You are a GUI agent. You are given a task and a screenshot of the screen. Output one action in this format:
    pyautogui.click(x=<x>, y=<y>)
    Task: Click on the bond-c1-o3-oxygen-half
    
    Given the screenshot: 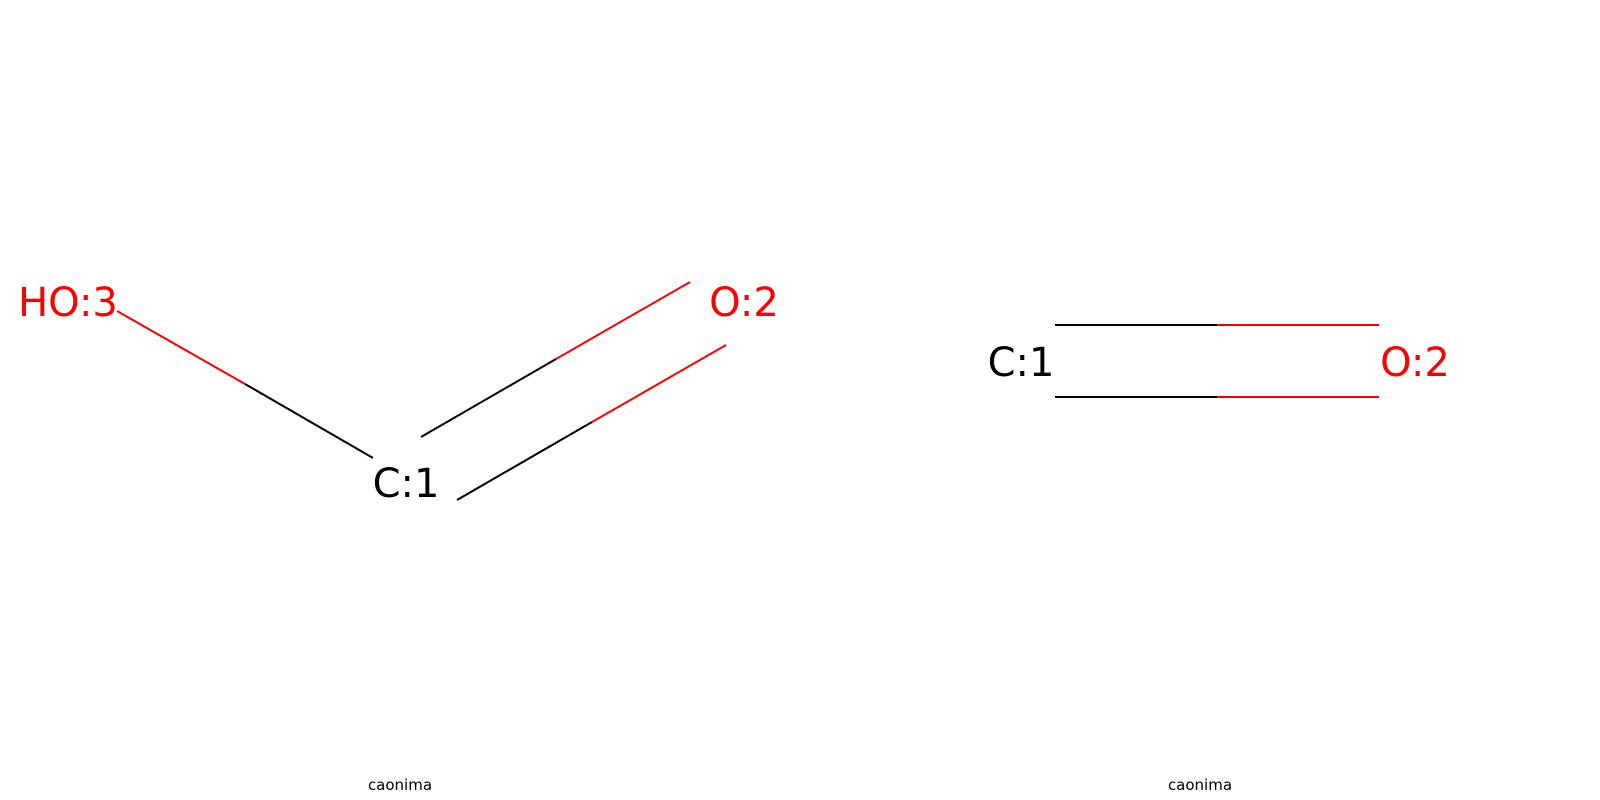 What is the action you would take?
    pyautogui.click(x=181, y=347)
    